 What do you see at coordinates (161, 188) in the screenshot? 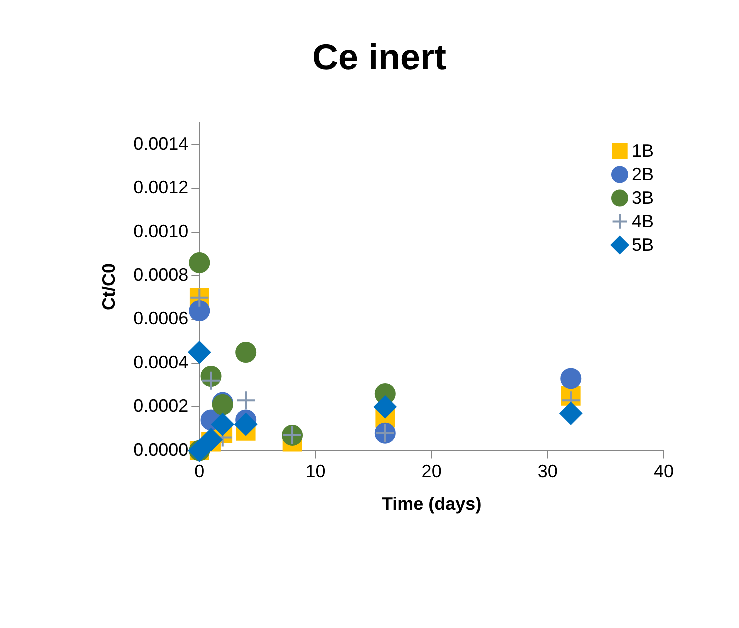
I see `y-tick-label: 0.0012` at bounding box center [161, 188].